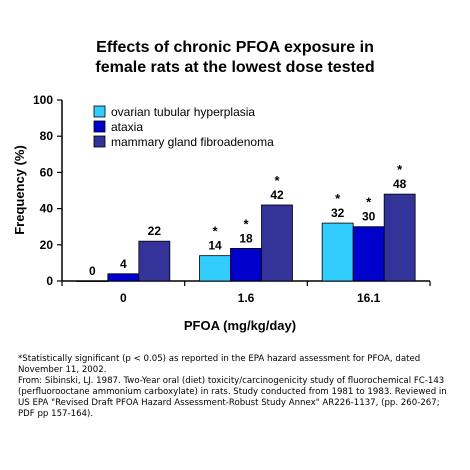 The image size is (470, 470). What do you see at coordinates (155, 231) in the screenshot?
I see `bar-value-label: 22` at bounding box center [155, 231].